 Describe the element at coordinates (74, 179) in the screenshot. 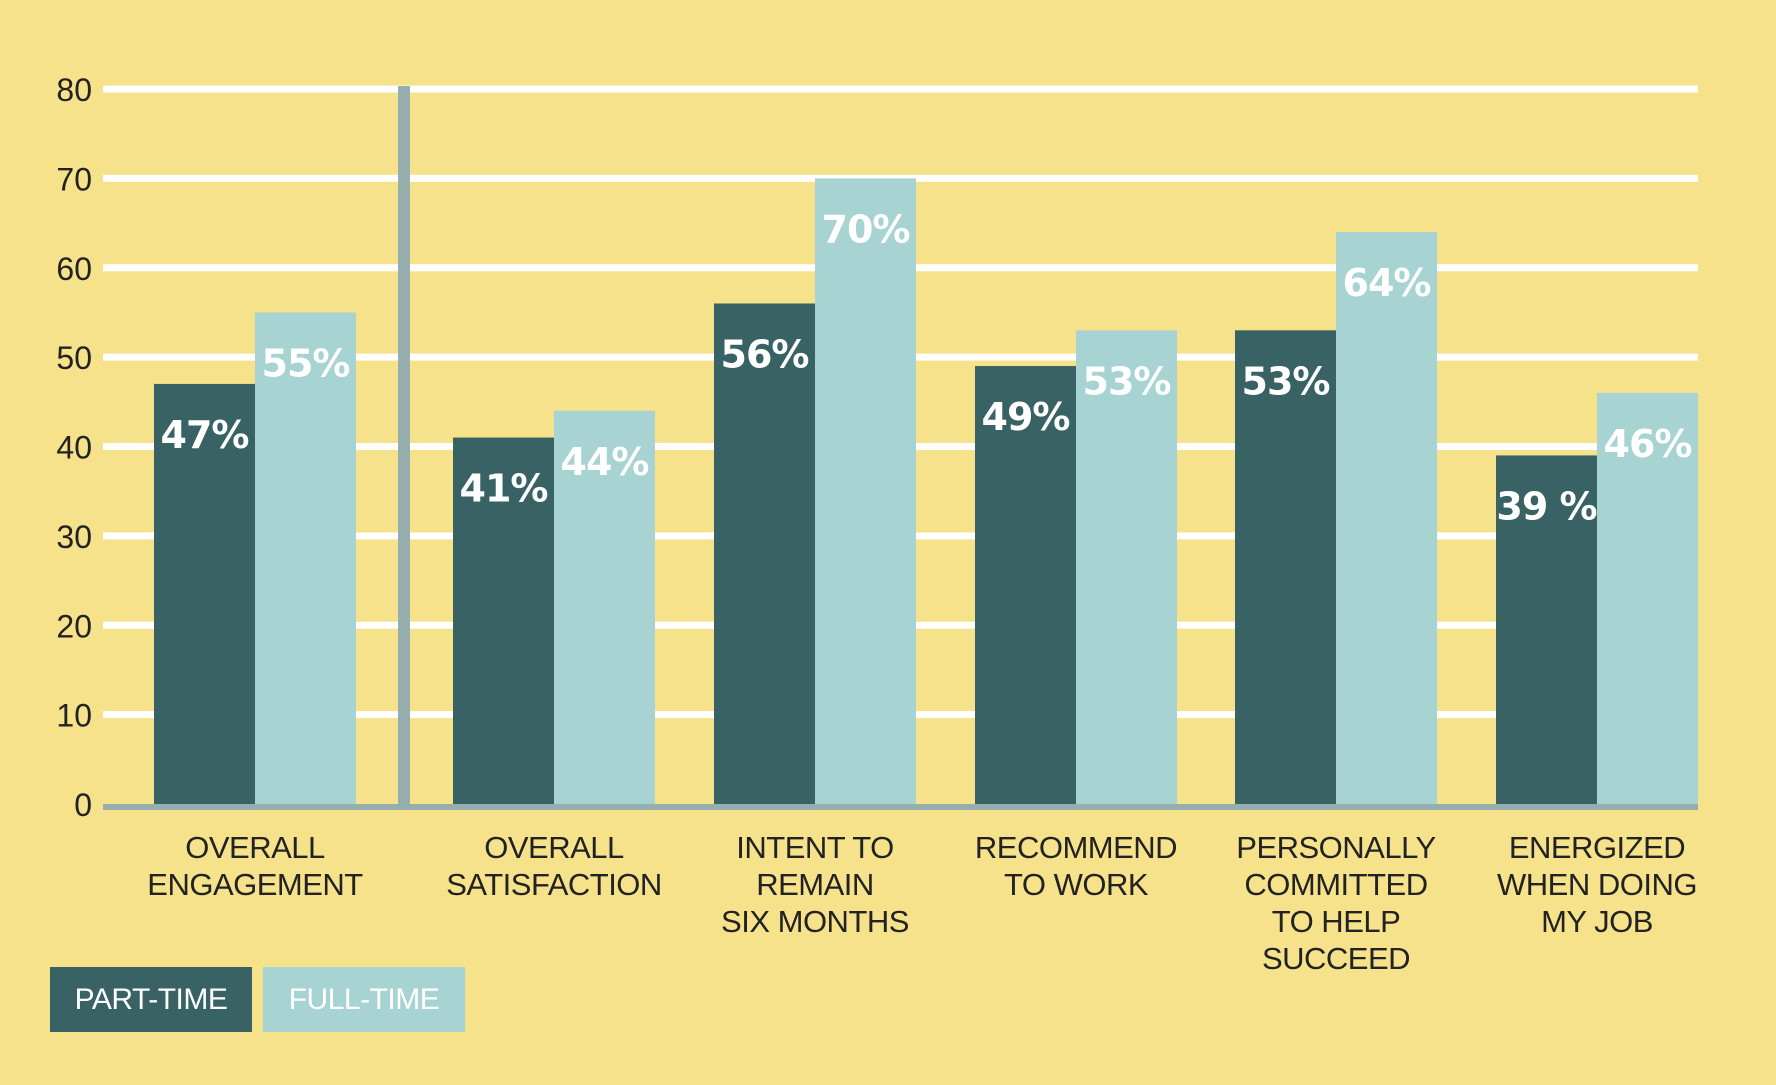

I see `y-tick-label: 70` at that location.